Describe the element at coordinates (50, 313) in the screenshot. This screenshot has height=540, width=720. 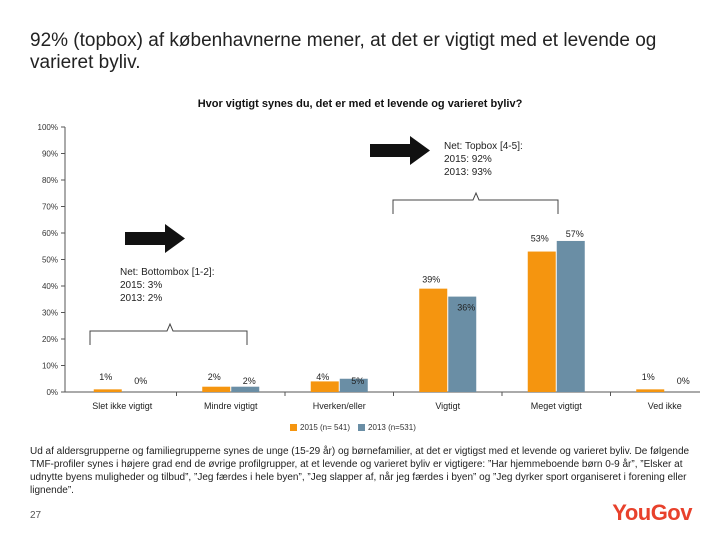
I see `y-tick-label: 30%` at that location.